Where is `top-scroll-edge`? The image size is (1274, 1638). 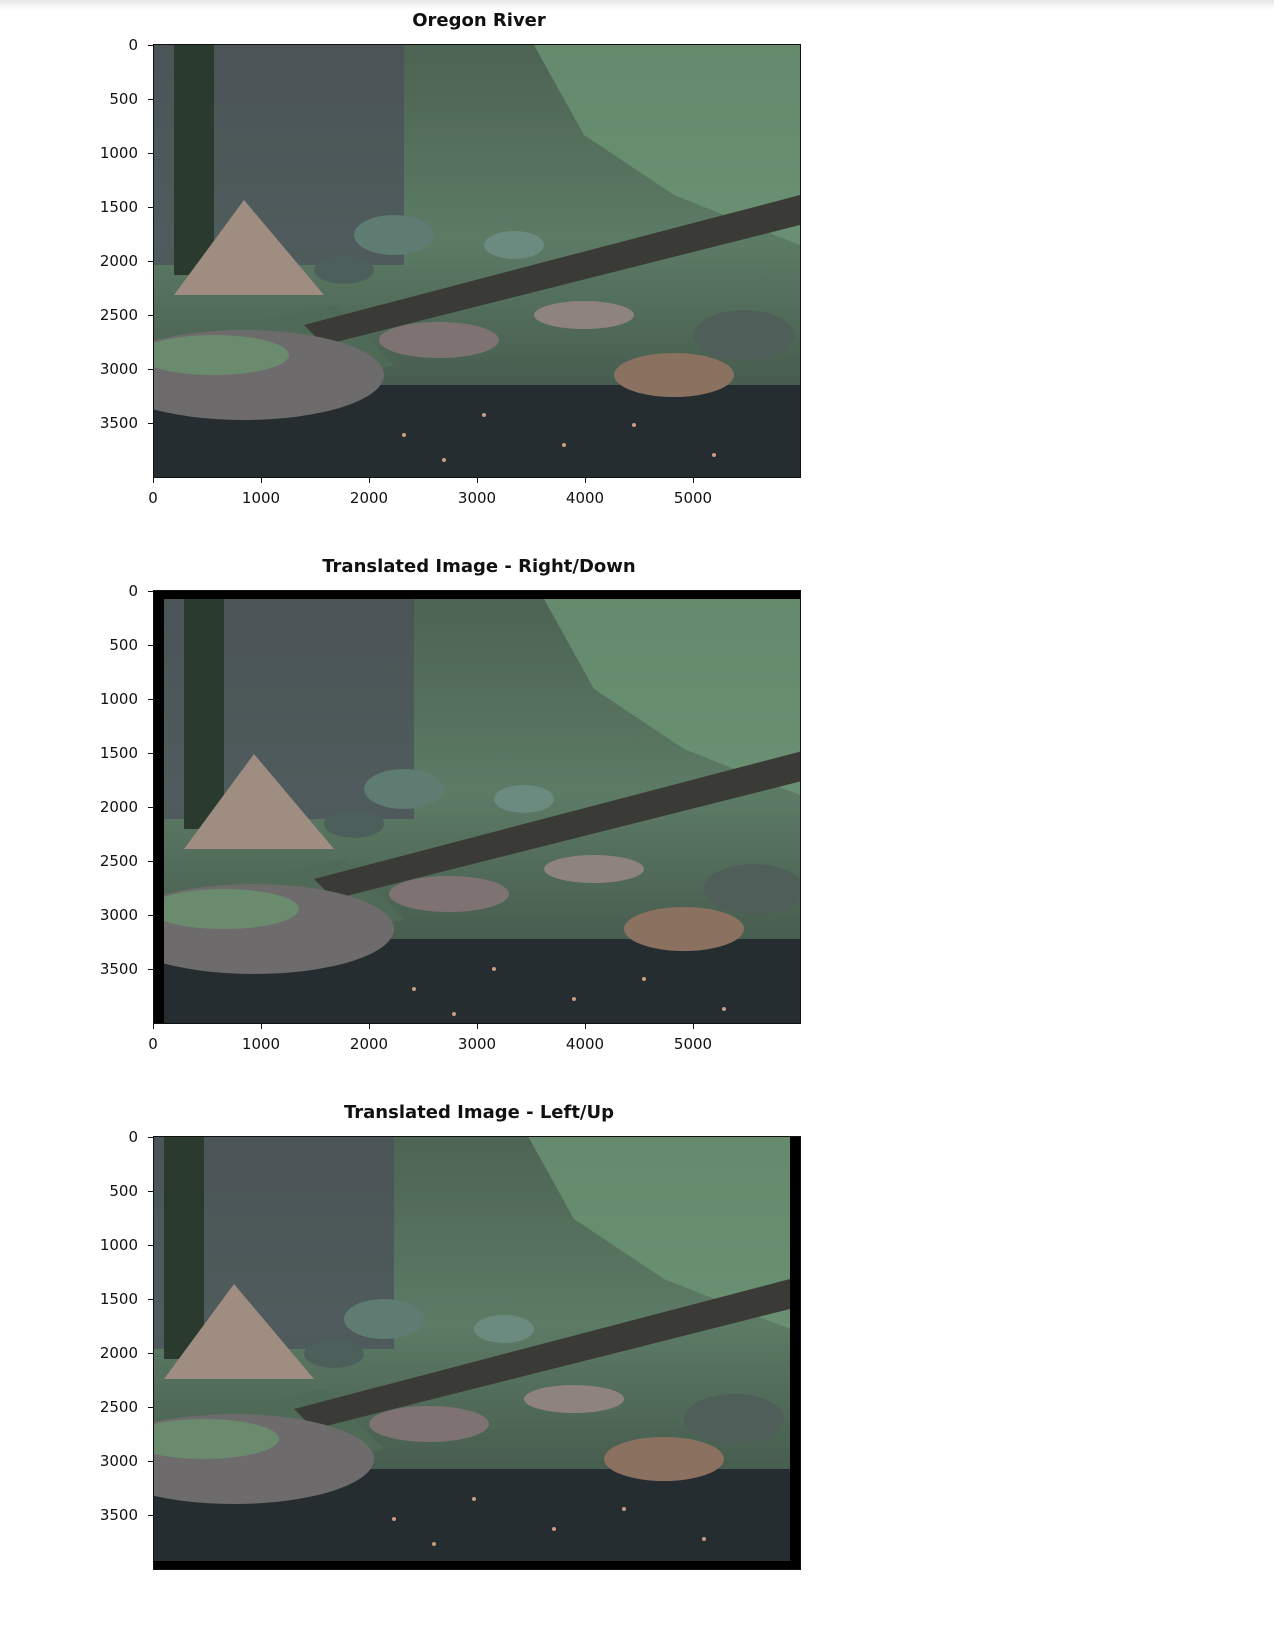
top-scroll-edge is located at coordinates (637, 5).